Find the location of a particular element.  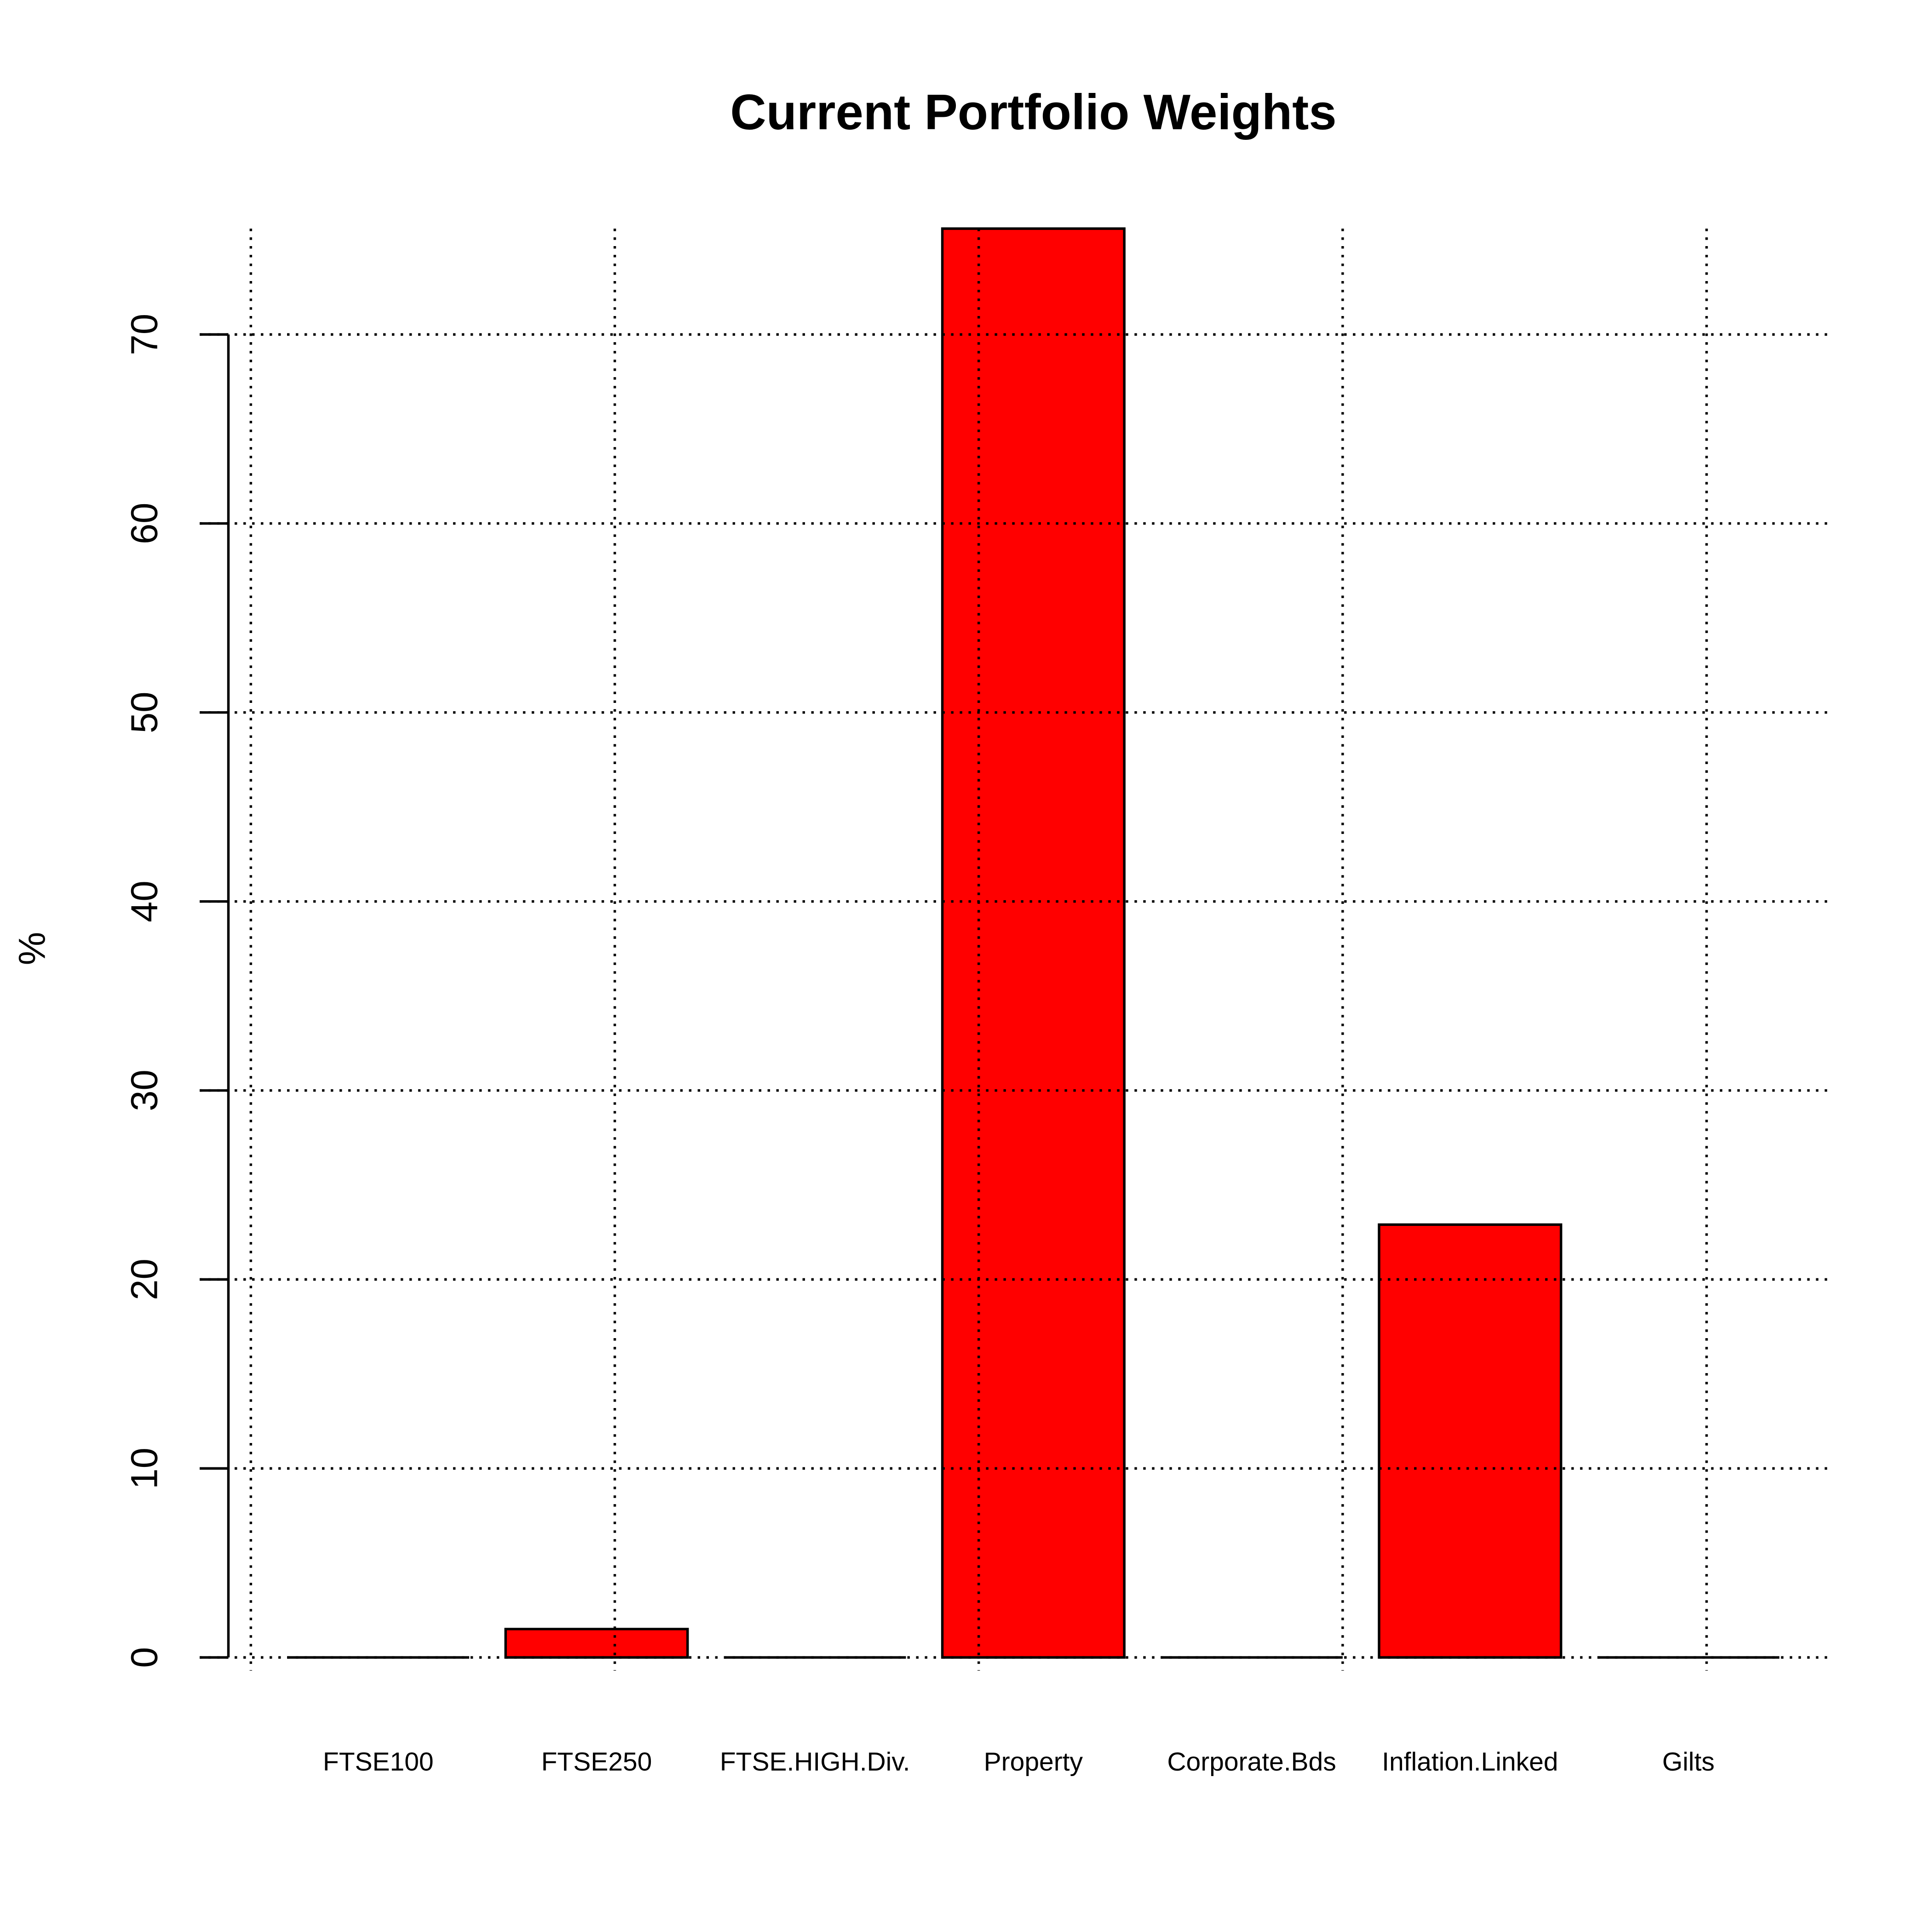

y-tick-label: 0 is located at coordinates (145, 1657).